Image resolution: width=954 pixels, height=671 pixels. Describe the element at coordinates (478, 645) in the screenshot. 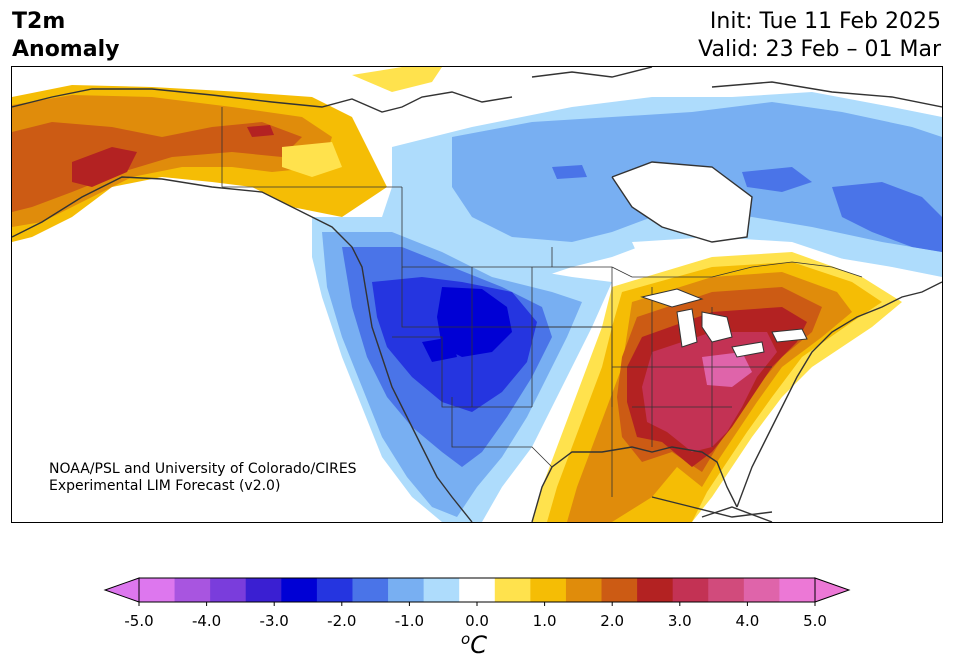

I see `units-base: C` at that location.